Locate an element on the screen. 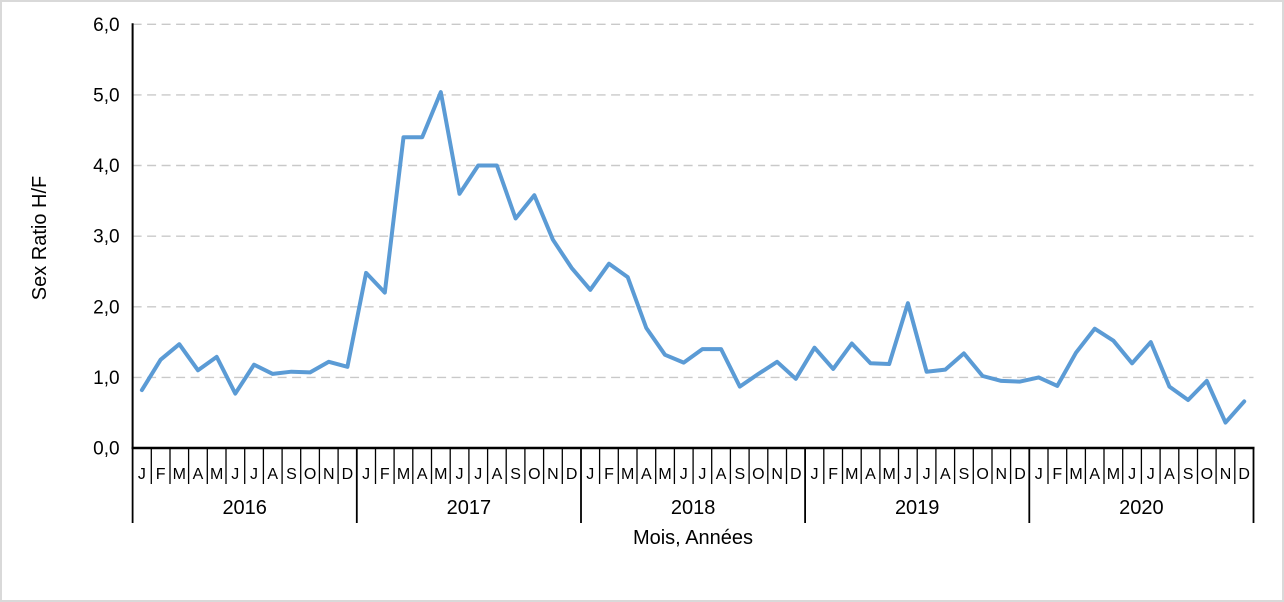 The height and width of the screenshot is (602, 1284). y-tick-label: 2,0 is located at coordinates (106, 307).